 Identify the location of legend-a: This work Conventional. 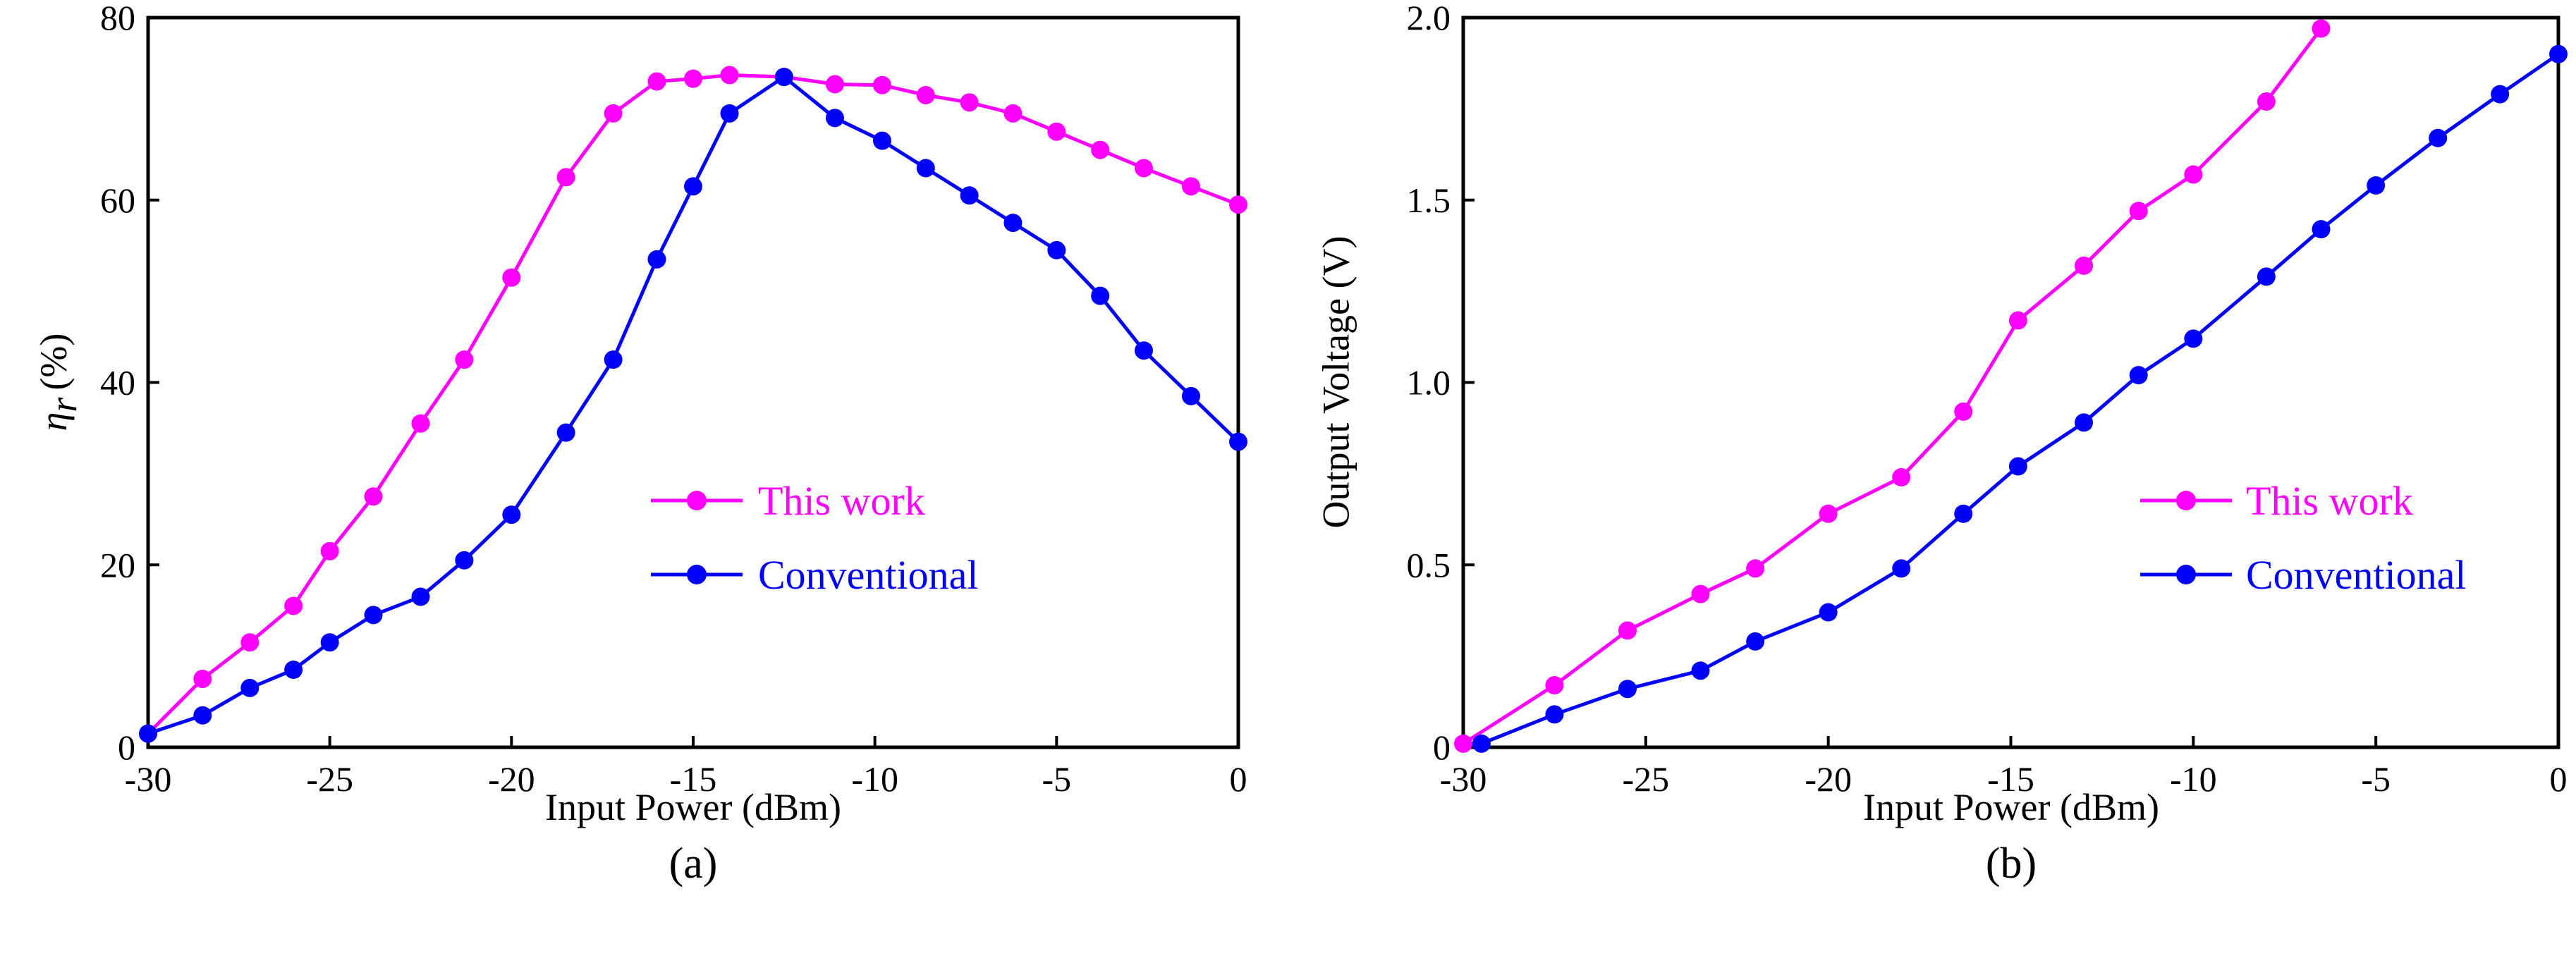
(815, 538).